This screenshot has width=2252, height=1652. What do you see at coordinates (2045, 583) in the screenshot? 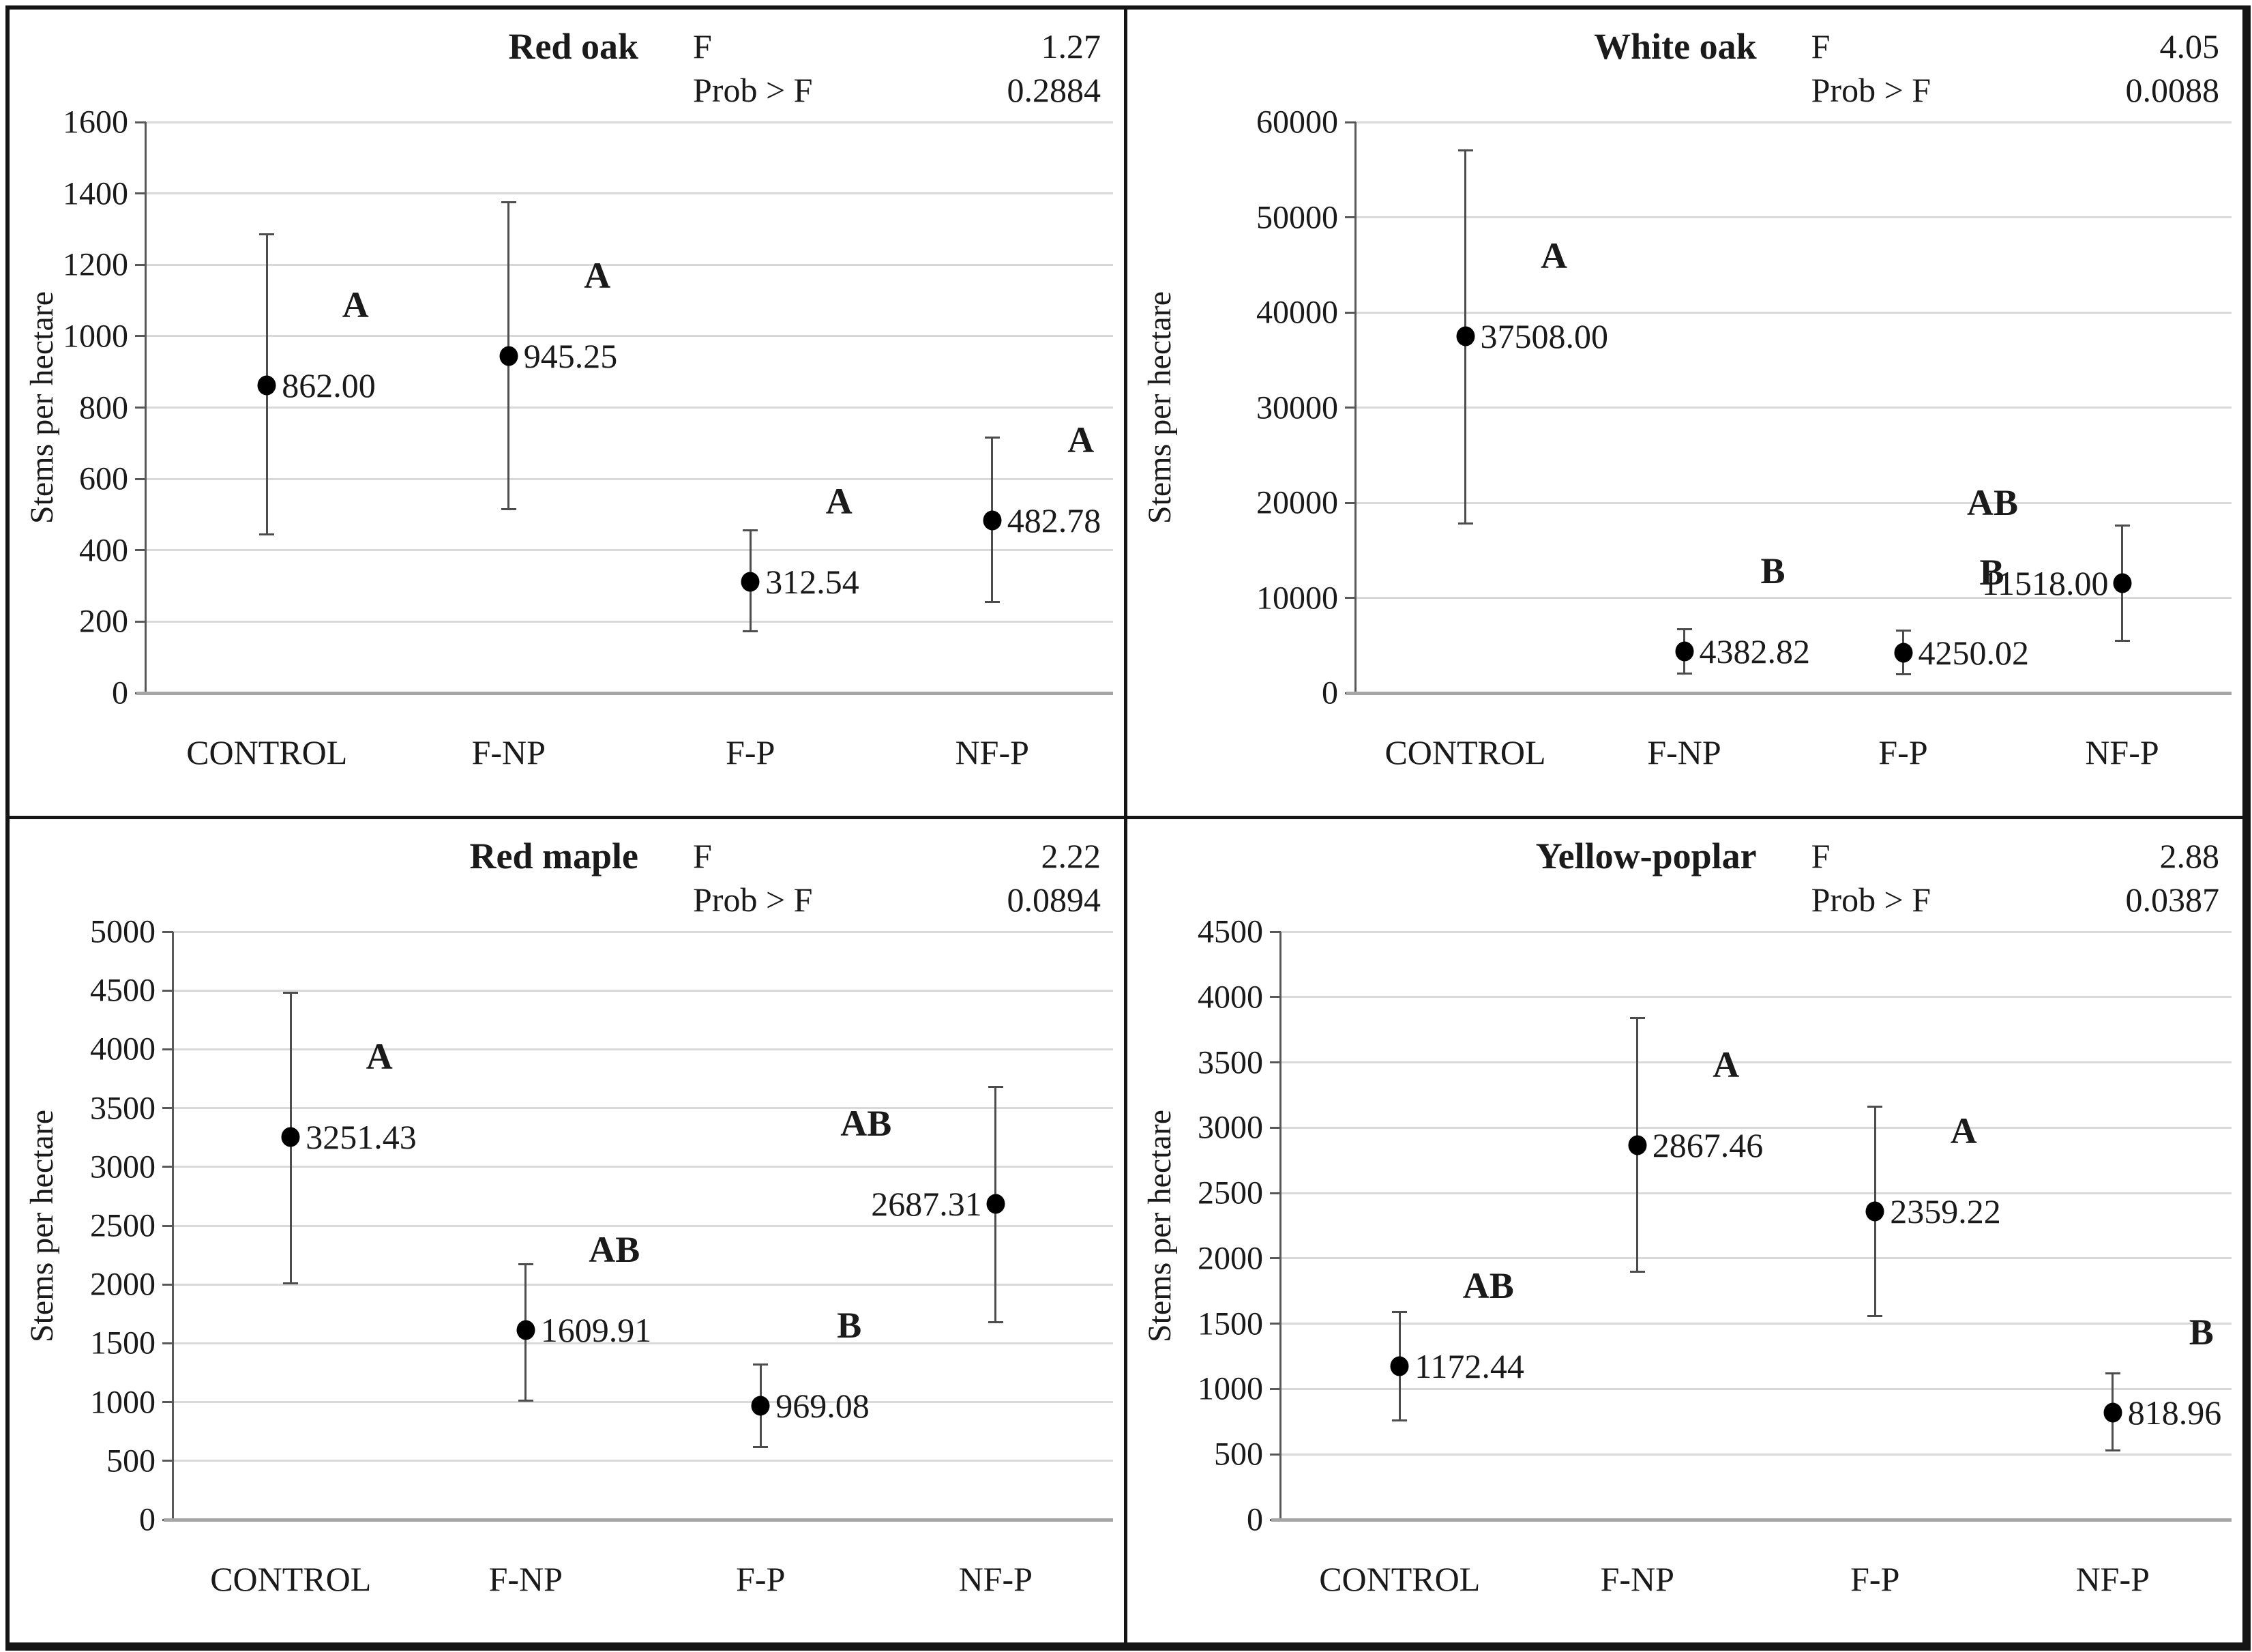
I see `value-label-nf-p: 11518.00` at bounding box center [2045, 583].